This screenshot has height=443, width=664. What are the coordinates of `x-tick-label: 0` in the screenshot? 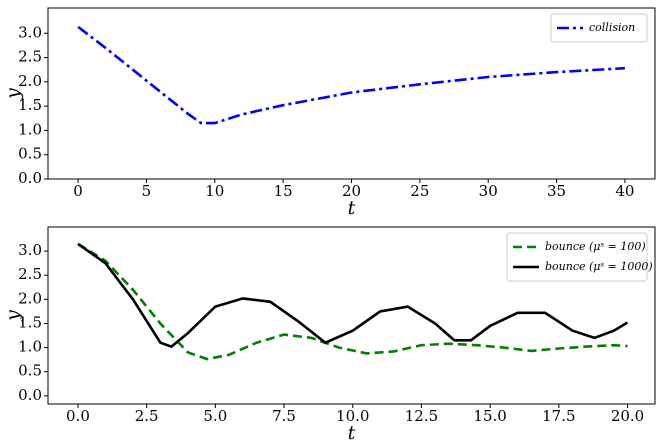 It's located at (78, 191).